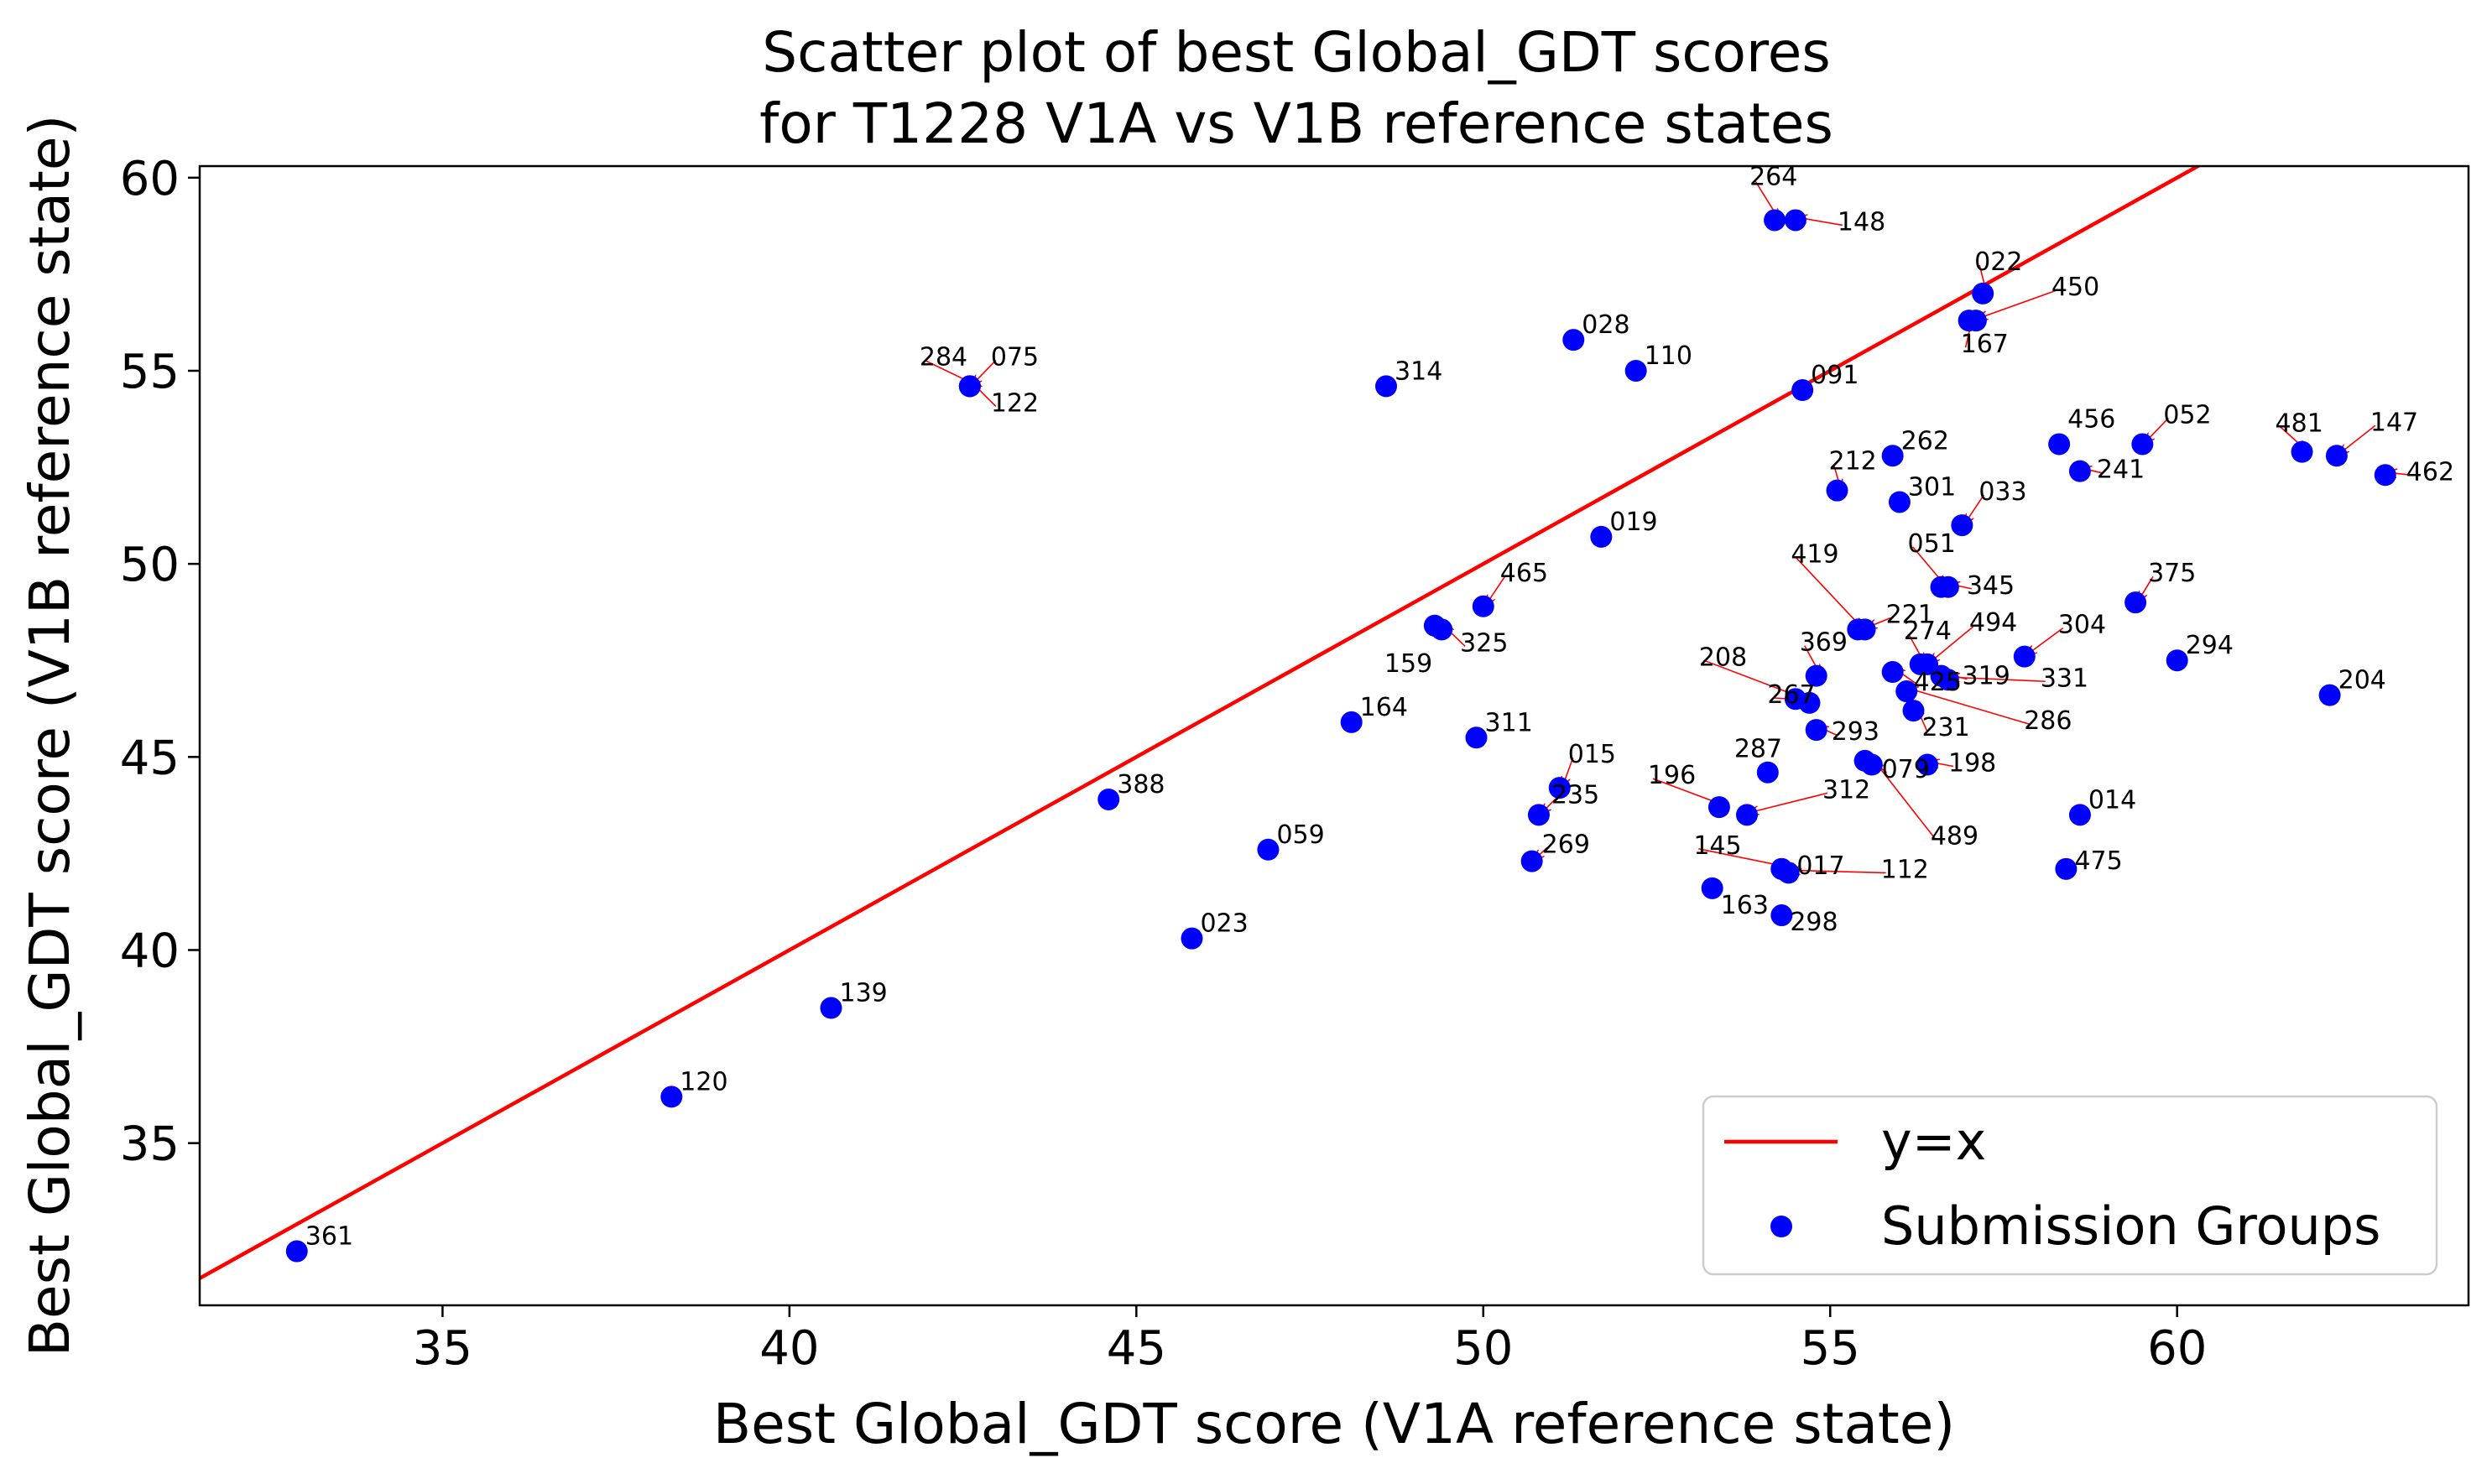 The image size is (2492, 1484). Describe the element at coordinates (1985, 344) in the screenshot. I see `point-label: 167` at that location.